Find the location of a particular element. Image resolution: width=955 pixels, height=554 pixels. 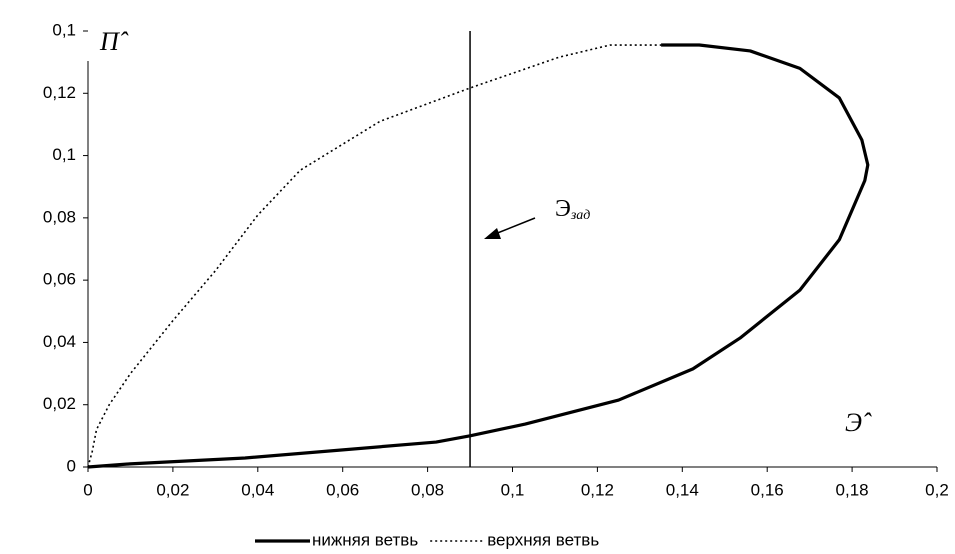

x-tick-label: 0,02 is located at coordinates (172, 489).